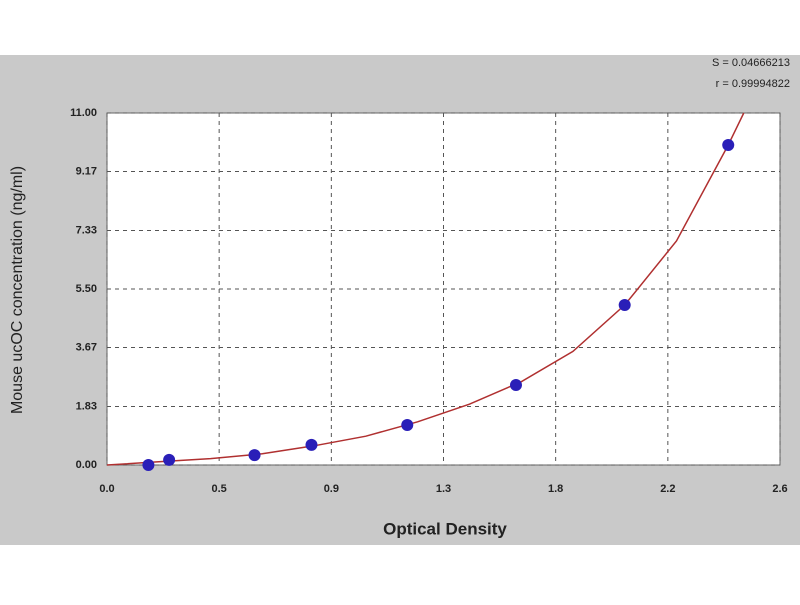 Image resolution: width=800 pixels, height=605 pixels. Describe the element at coordinates (753, 84) in the screenshot. I see `annotation: r = 0.99994822` at that location.